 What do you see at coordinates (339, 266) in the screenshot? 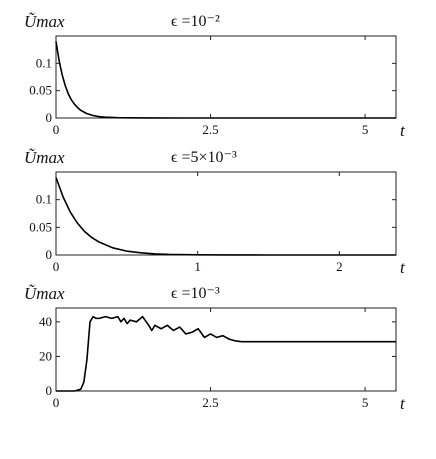
I see `x-tick-label: 2` at bounding box center [339, 266].